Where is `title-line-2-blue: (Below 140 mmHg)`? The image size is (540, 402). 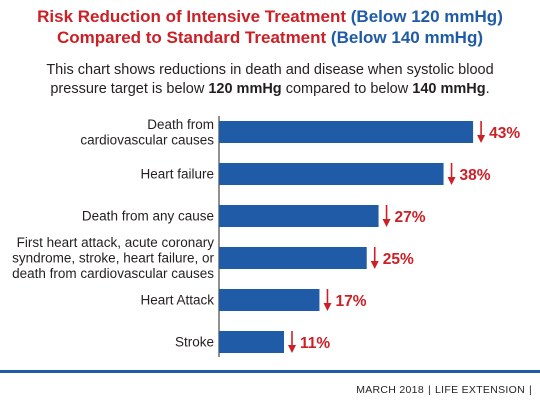 title-line-2-blue: (Below 140 mmHg) is located at coordinates (407, 37).